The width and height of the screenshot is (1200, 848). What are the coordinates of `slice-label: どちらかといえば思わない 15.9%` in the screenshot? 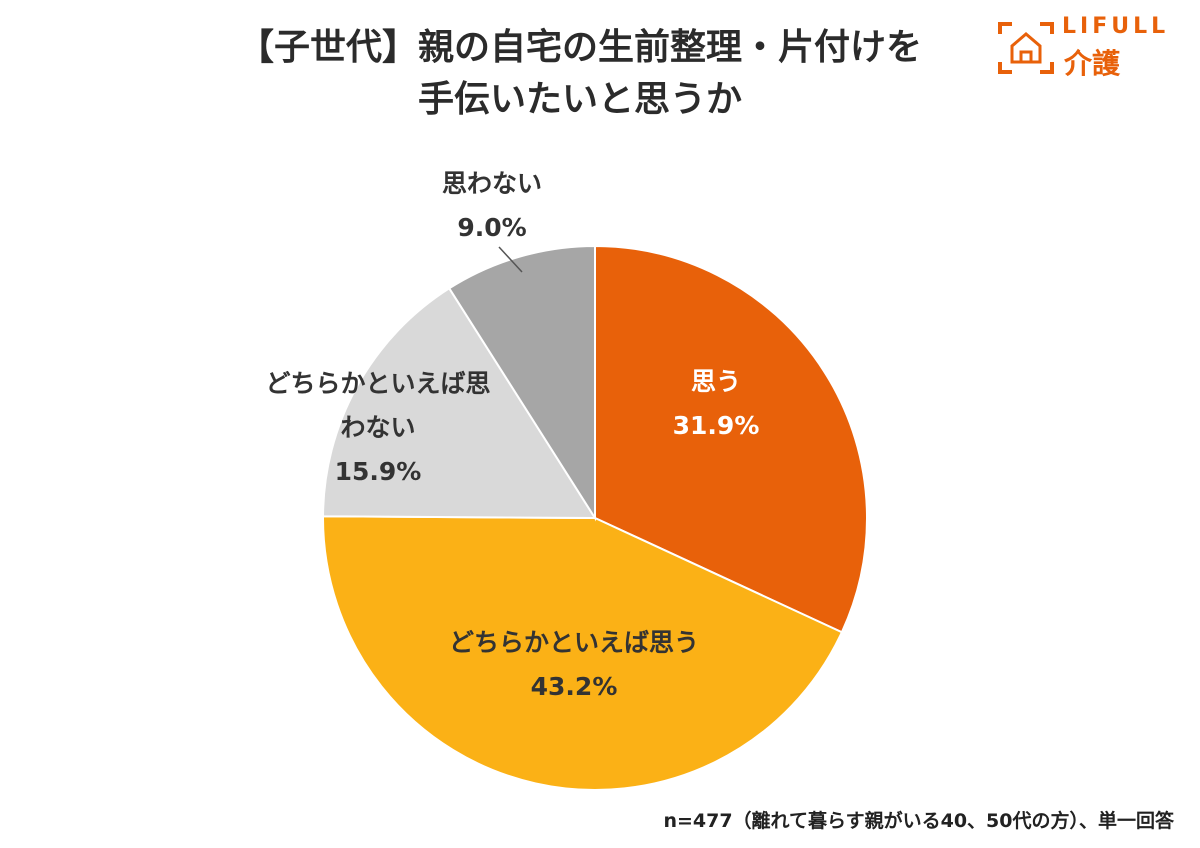 It's located at (378, 428).